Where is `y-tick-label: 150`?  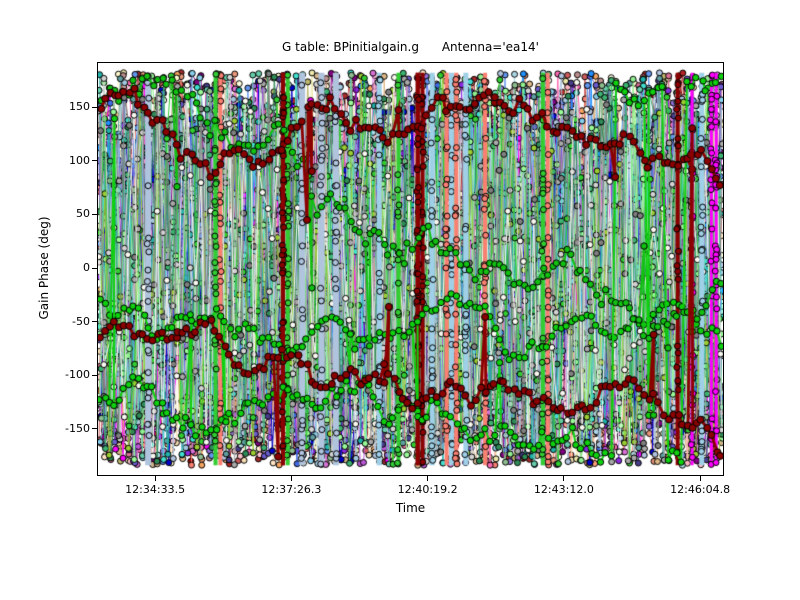 y-tick-label: 150 is located at coordinates (79, 107).